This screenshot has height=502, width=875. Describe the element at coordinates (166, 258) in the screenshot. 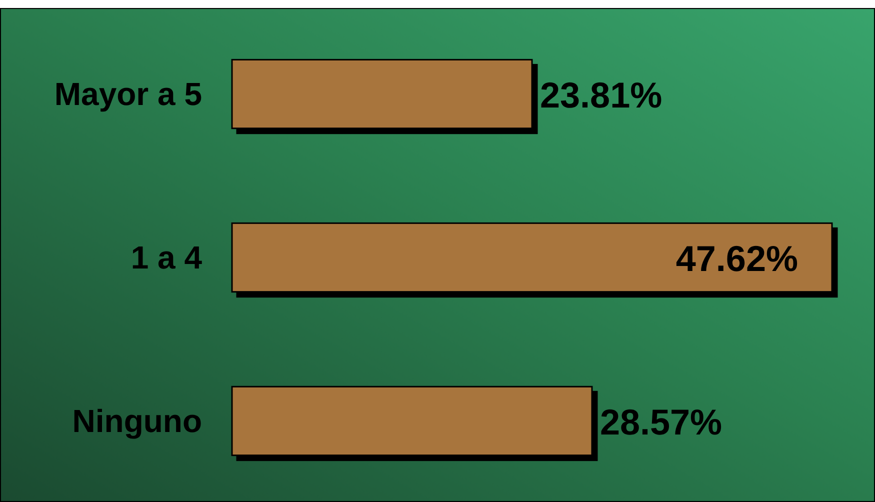

I see `y-tick-label: 1 a 4` at that location.